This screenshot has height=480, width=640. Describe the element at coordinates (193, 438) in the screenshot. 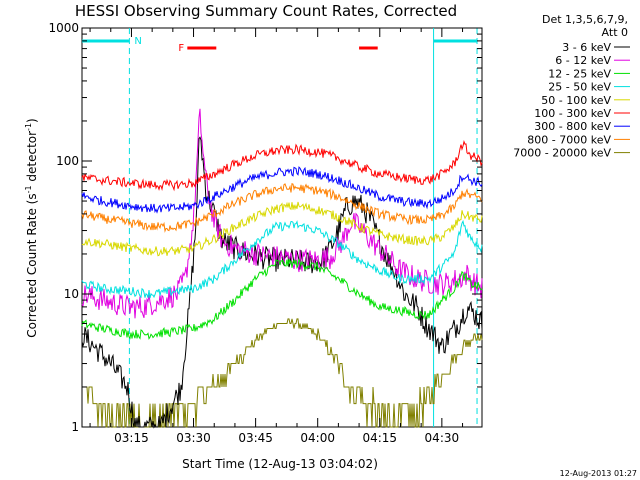

I see `x-tick-label: 03:30` at that location.